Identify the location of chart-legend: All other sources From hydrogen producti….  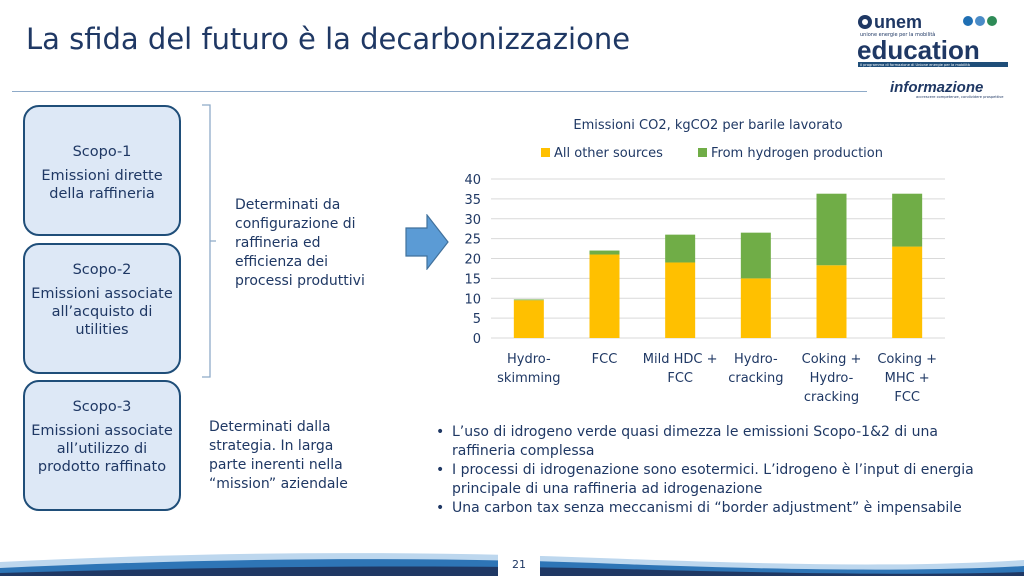
(712, 153).